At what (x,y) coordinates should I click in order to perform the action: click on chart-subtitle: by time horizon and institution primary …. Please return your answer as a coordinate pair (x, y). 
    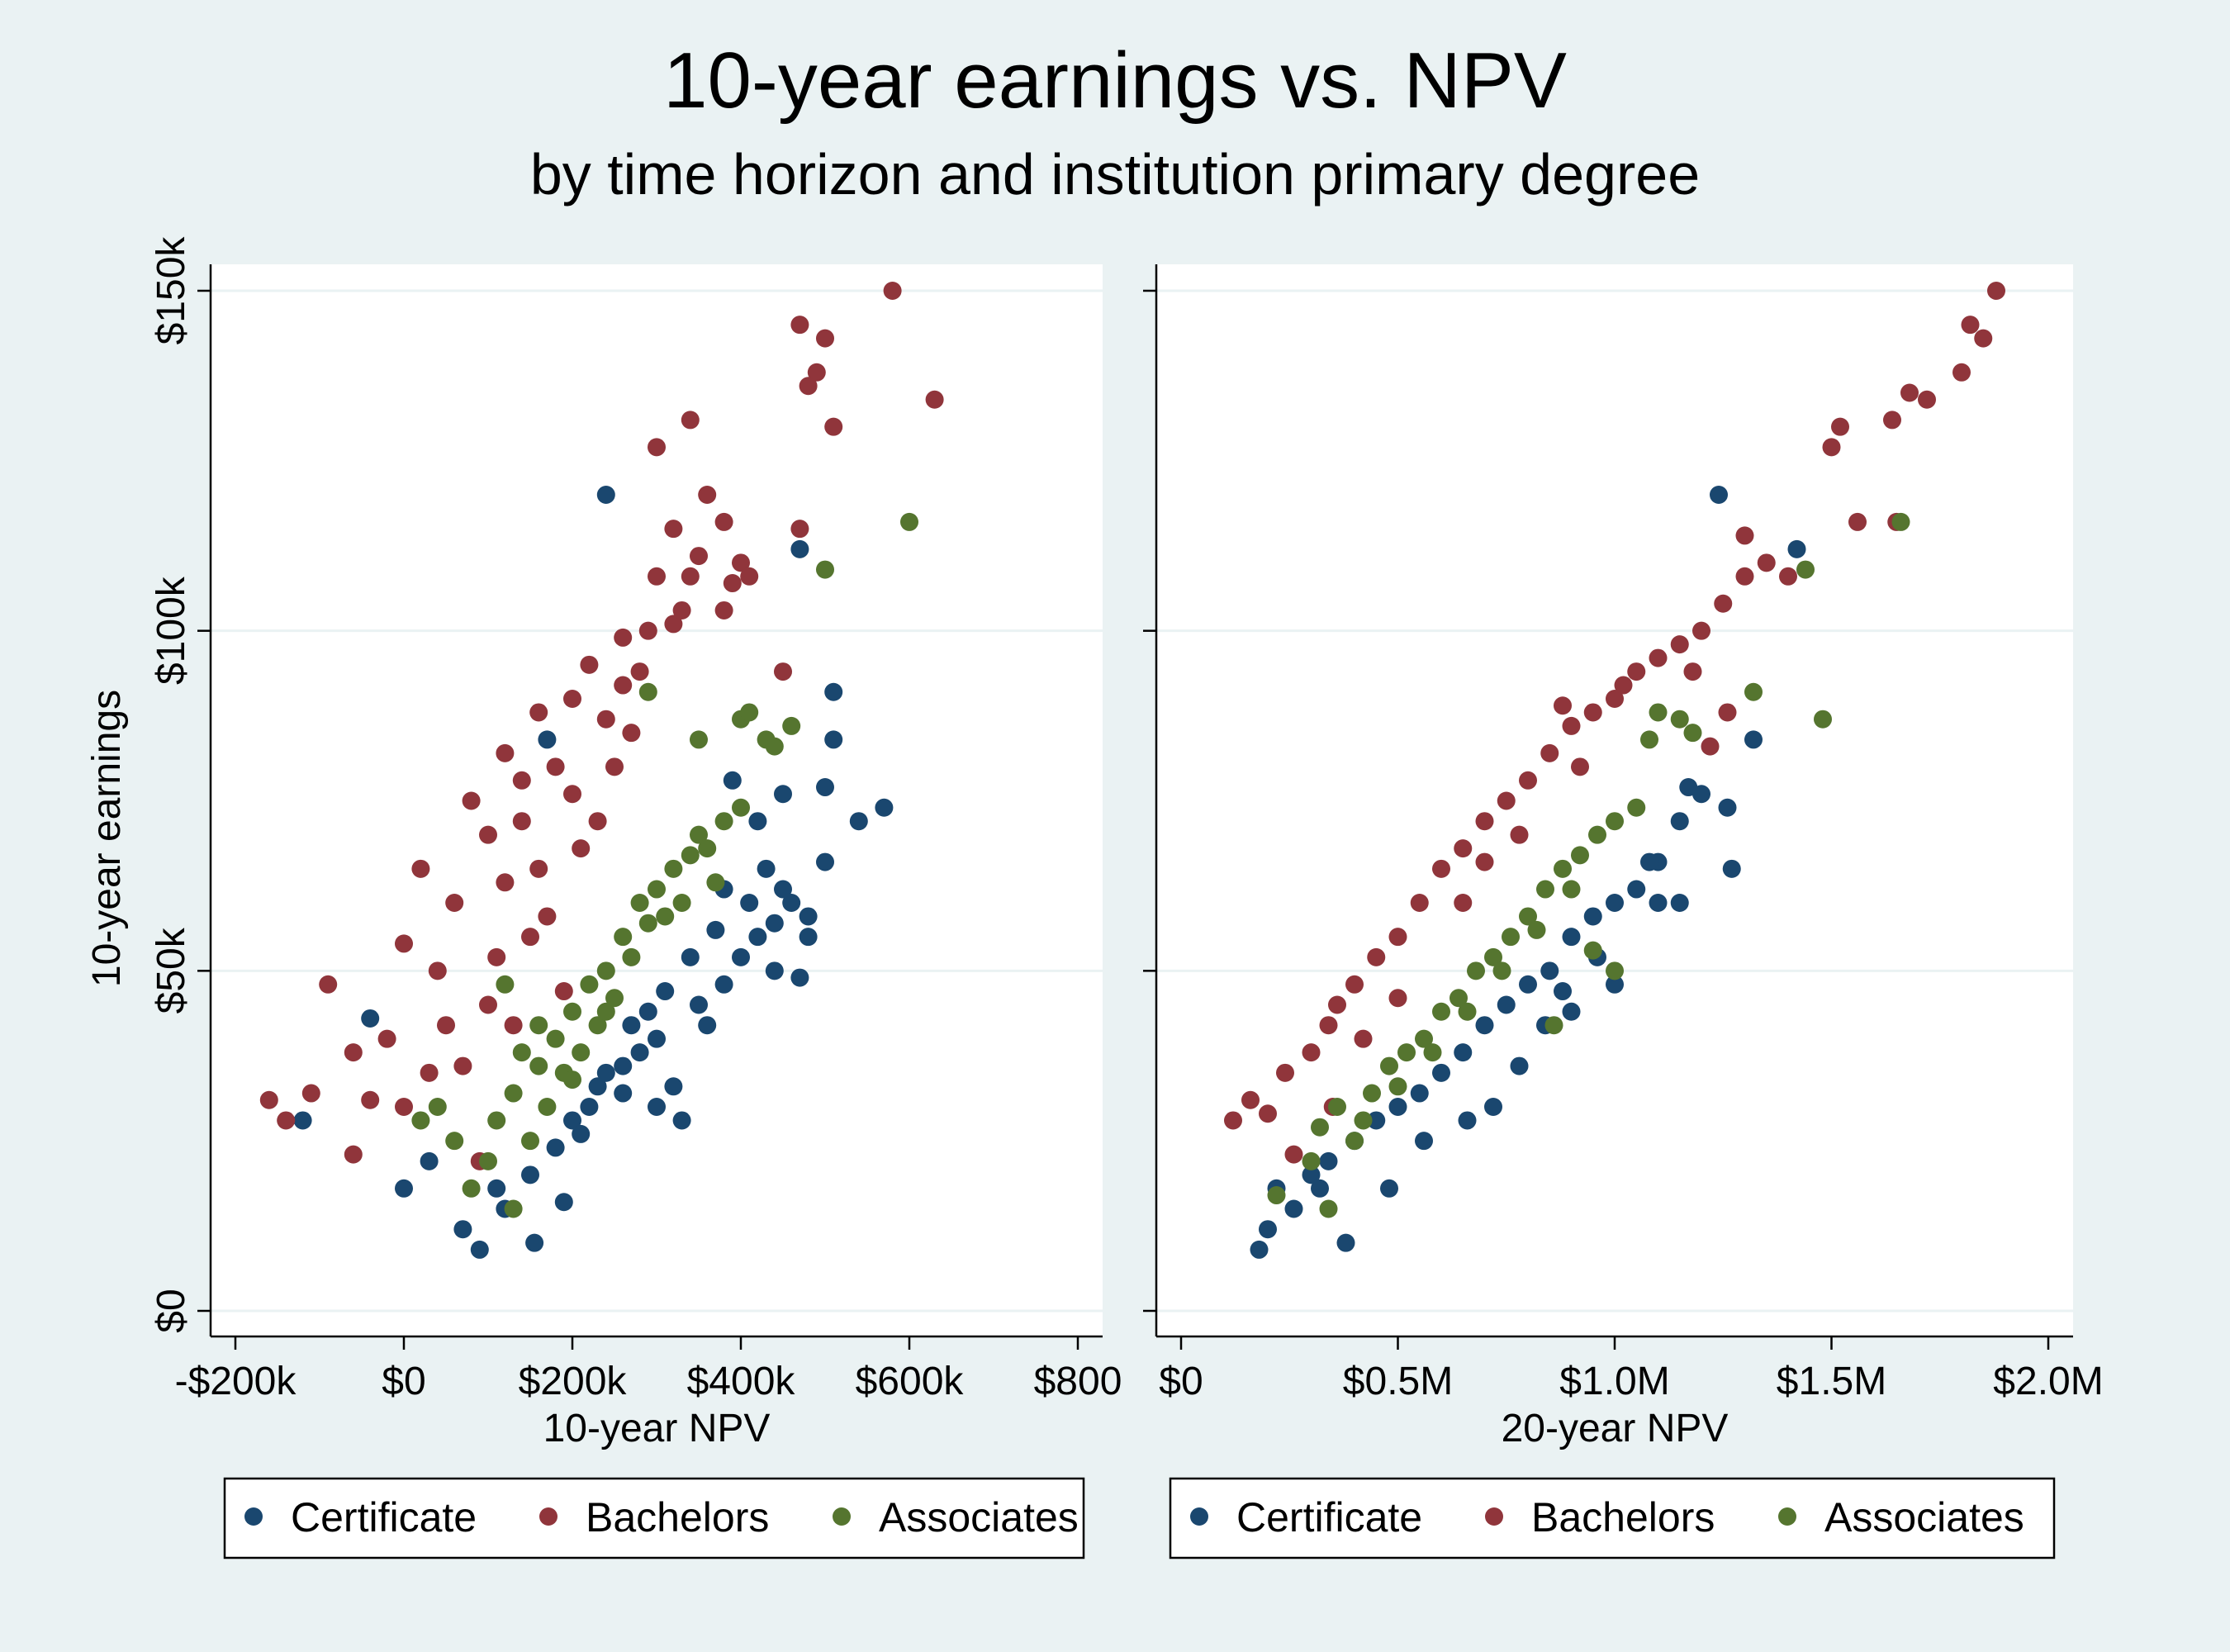
    Looking at the image, I should click on (1115, 174).